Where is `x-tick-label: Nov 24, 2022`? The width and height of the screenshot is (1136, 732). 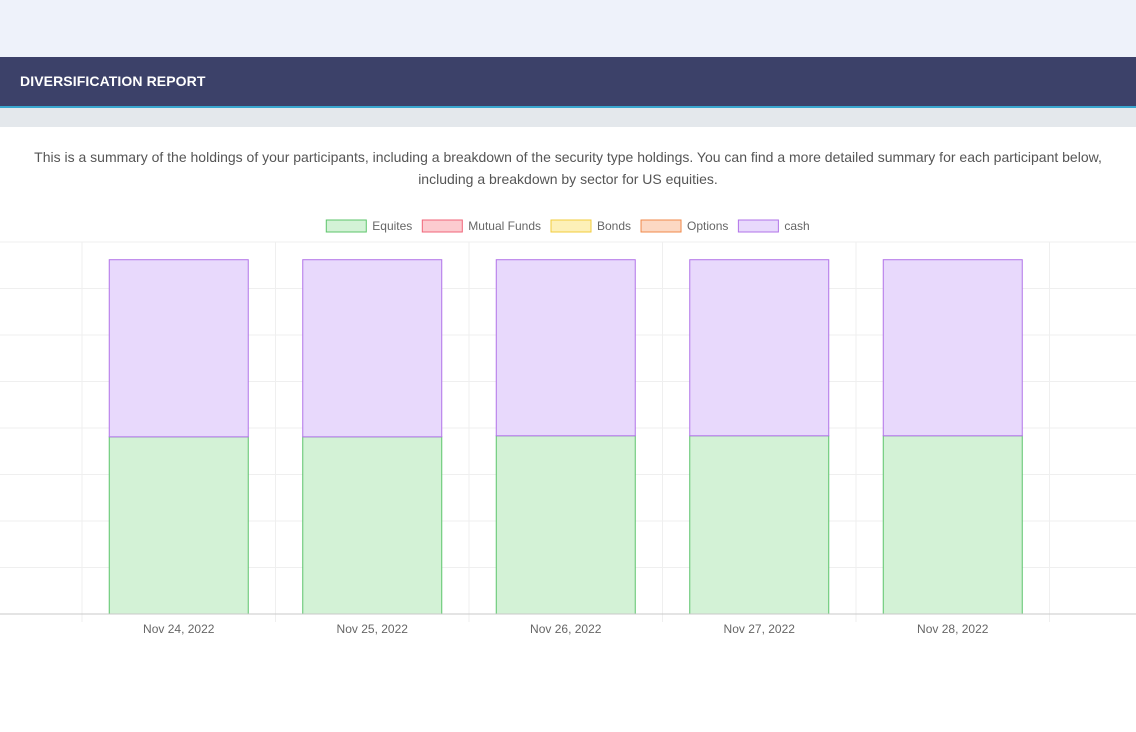 x-tick-label: Nov 24, 2022 is located at coordinates (179, 629).